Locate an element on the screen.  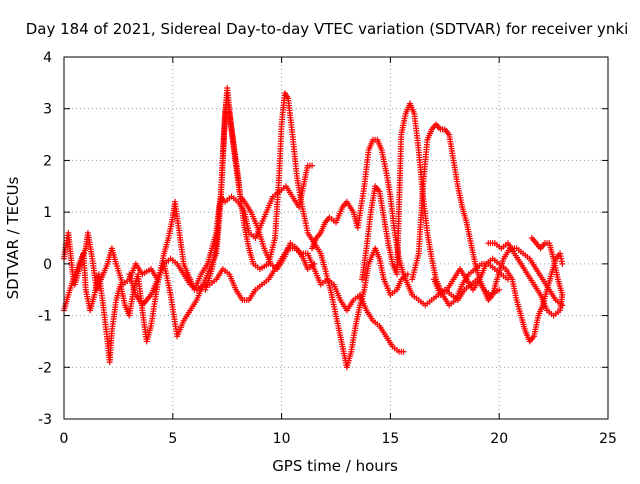
y-tick-label: 1 is located at coordinates (47, 213).